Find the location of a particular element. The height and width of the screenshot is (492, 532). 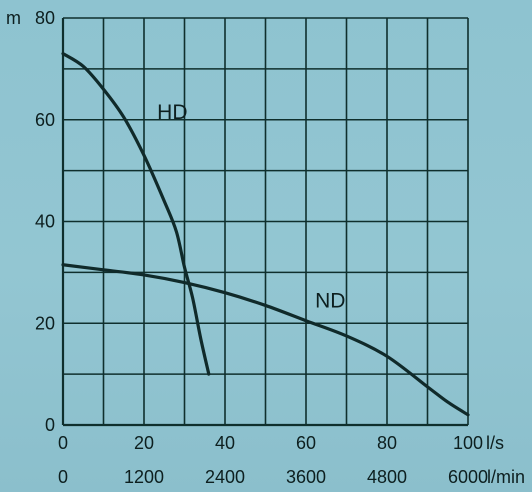

x2-tick-label: 3600 is located at coordinates (306, 477).